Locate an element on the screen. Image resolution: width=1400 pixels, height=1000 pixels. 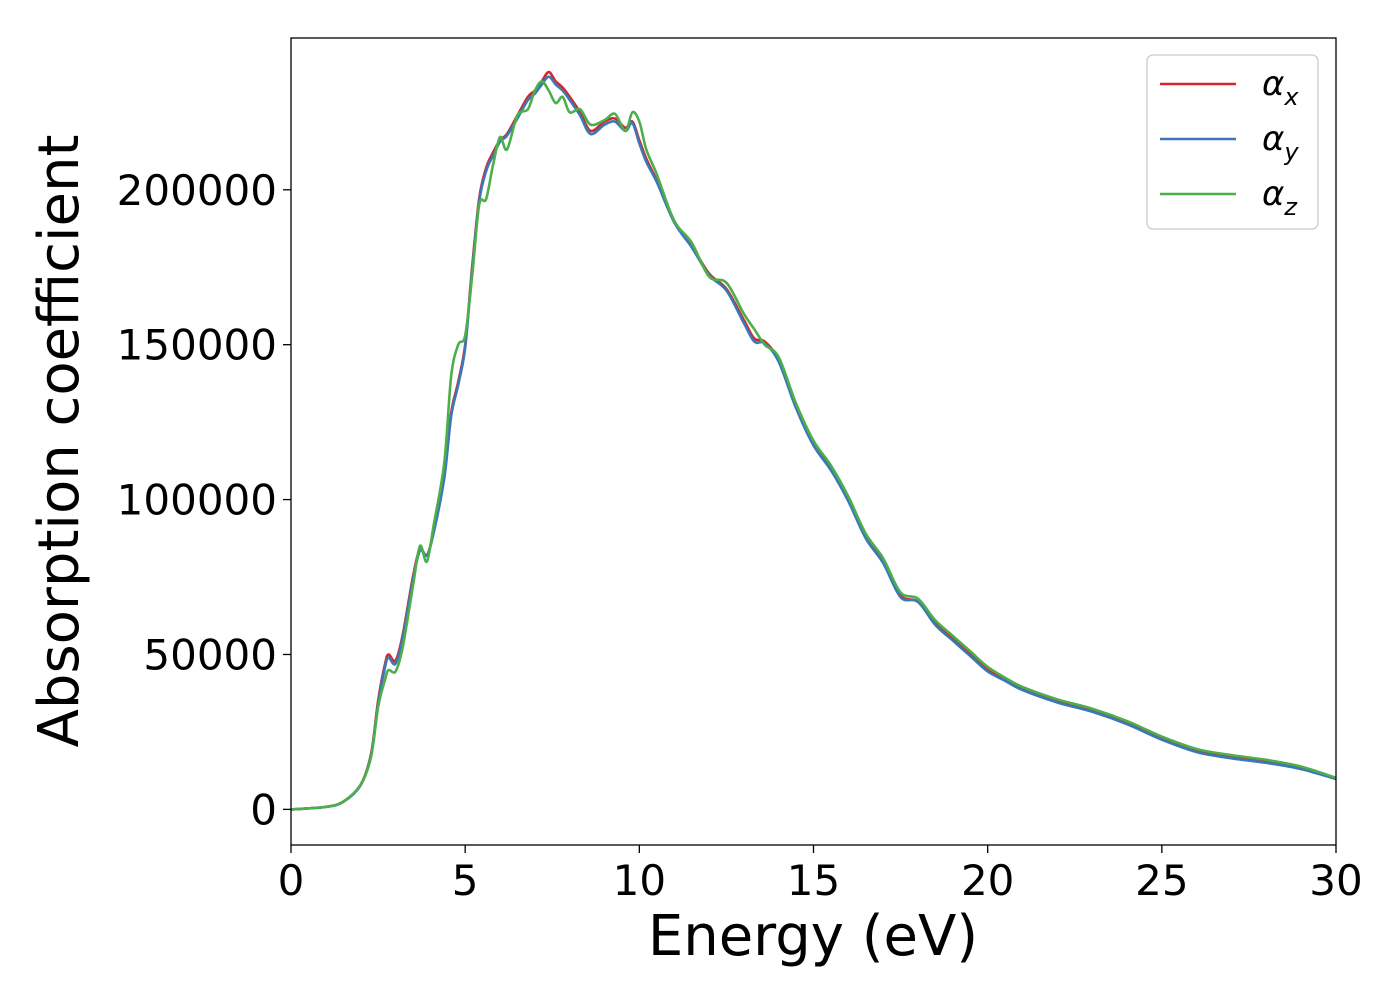
x-tick-label: 0 is located at coordinates (291, 880).